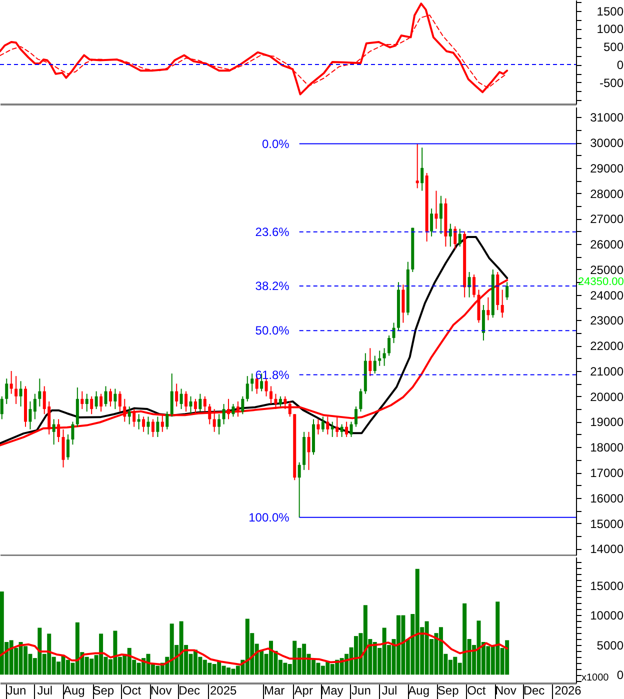  I want to click on y-tick-label: 1500, so click(610, 11).